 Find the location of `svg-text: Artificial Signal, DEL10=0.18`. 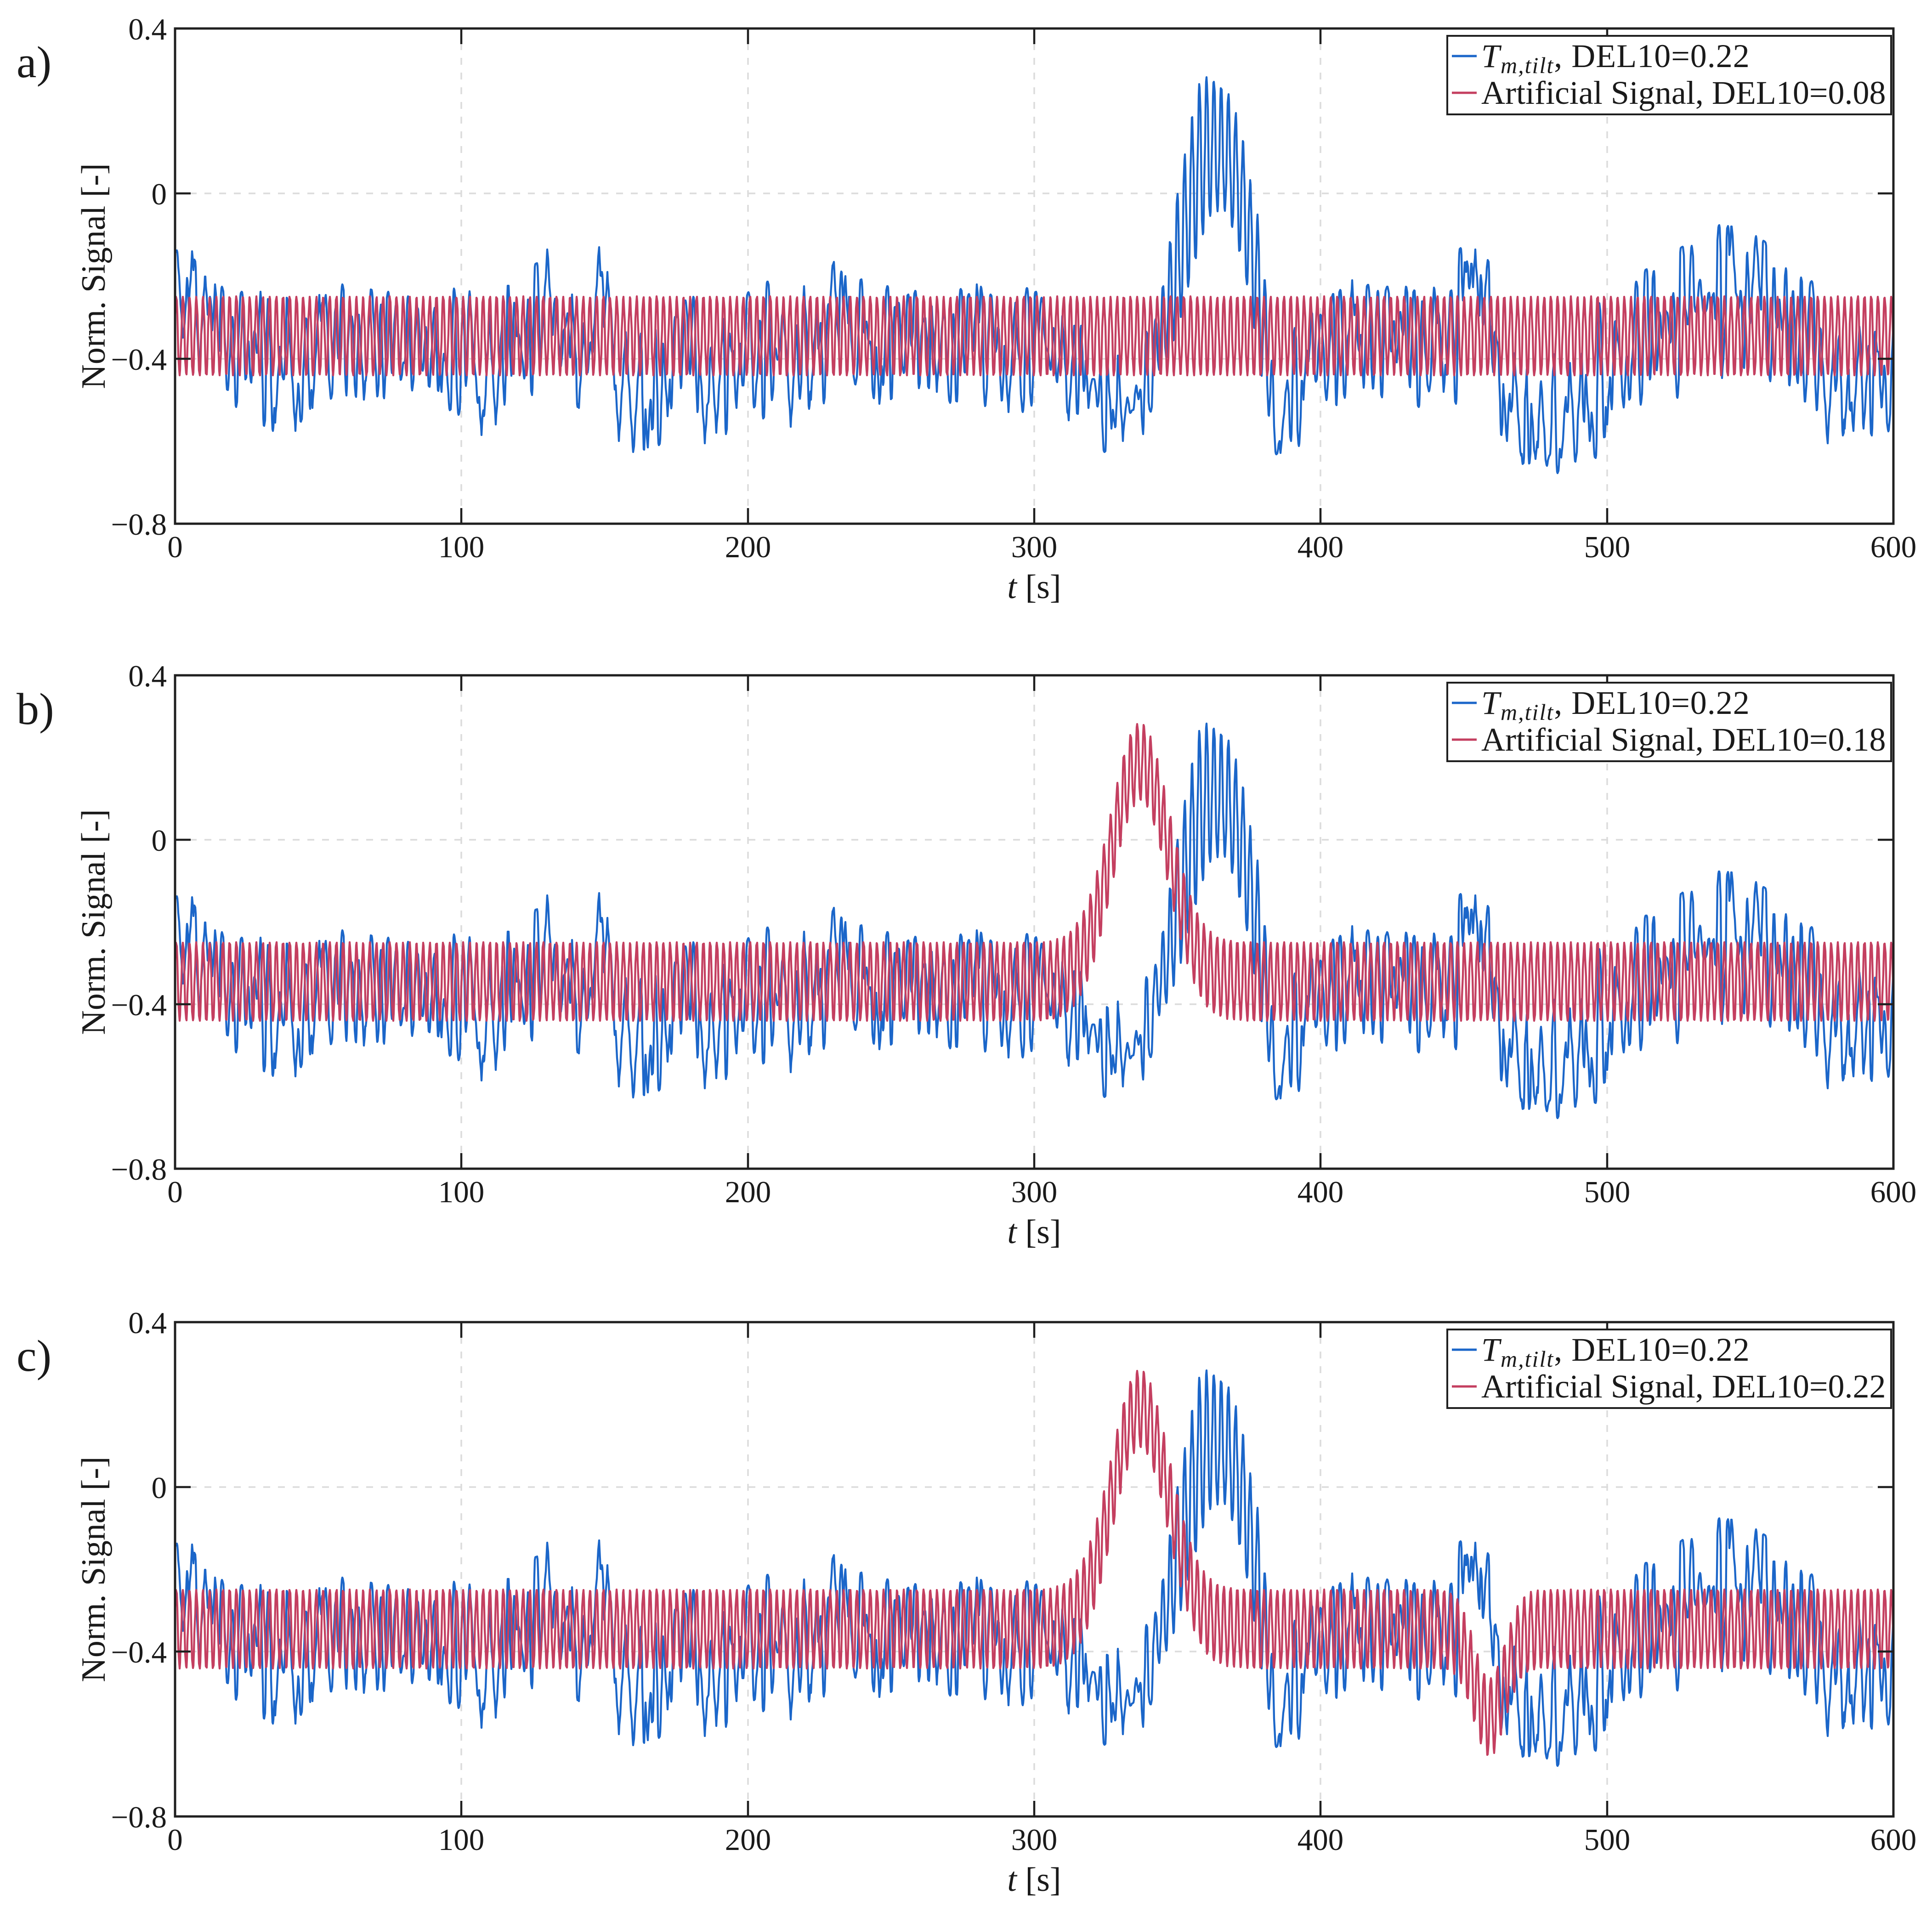

svg-text: Artificial Signal, DEL10=0.18 is located at coordinates (1683, 739).